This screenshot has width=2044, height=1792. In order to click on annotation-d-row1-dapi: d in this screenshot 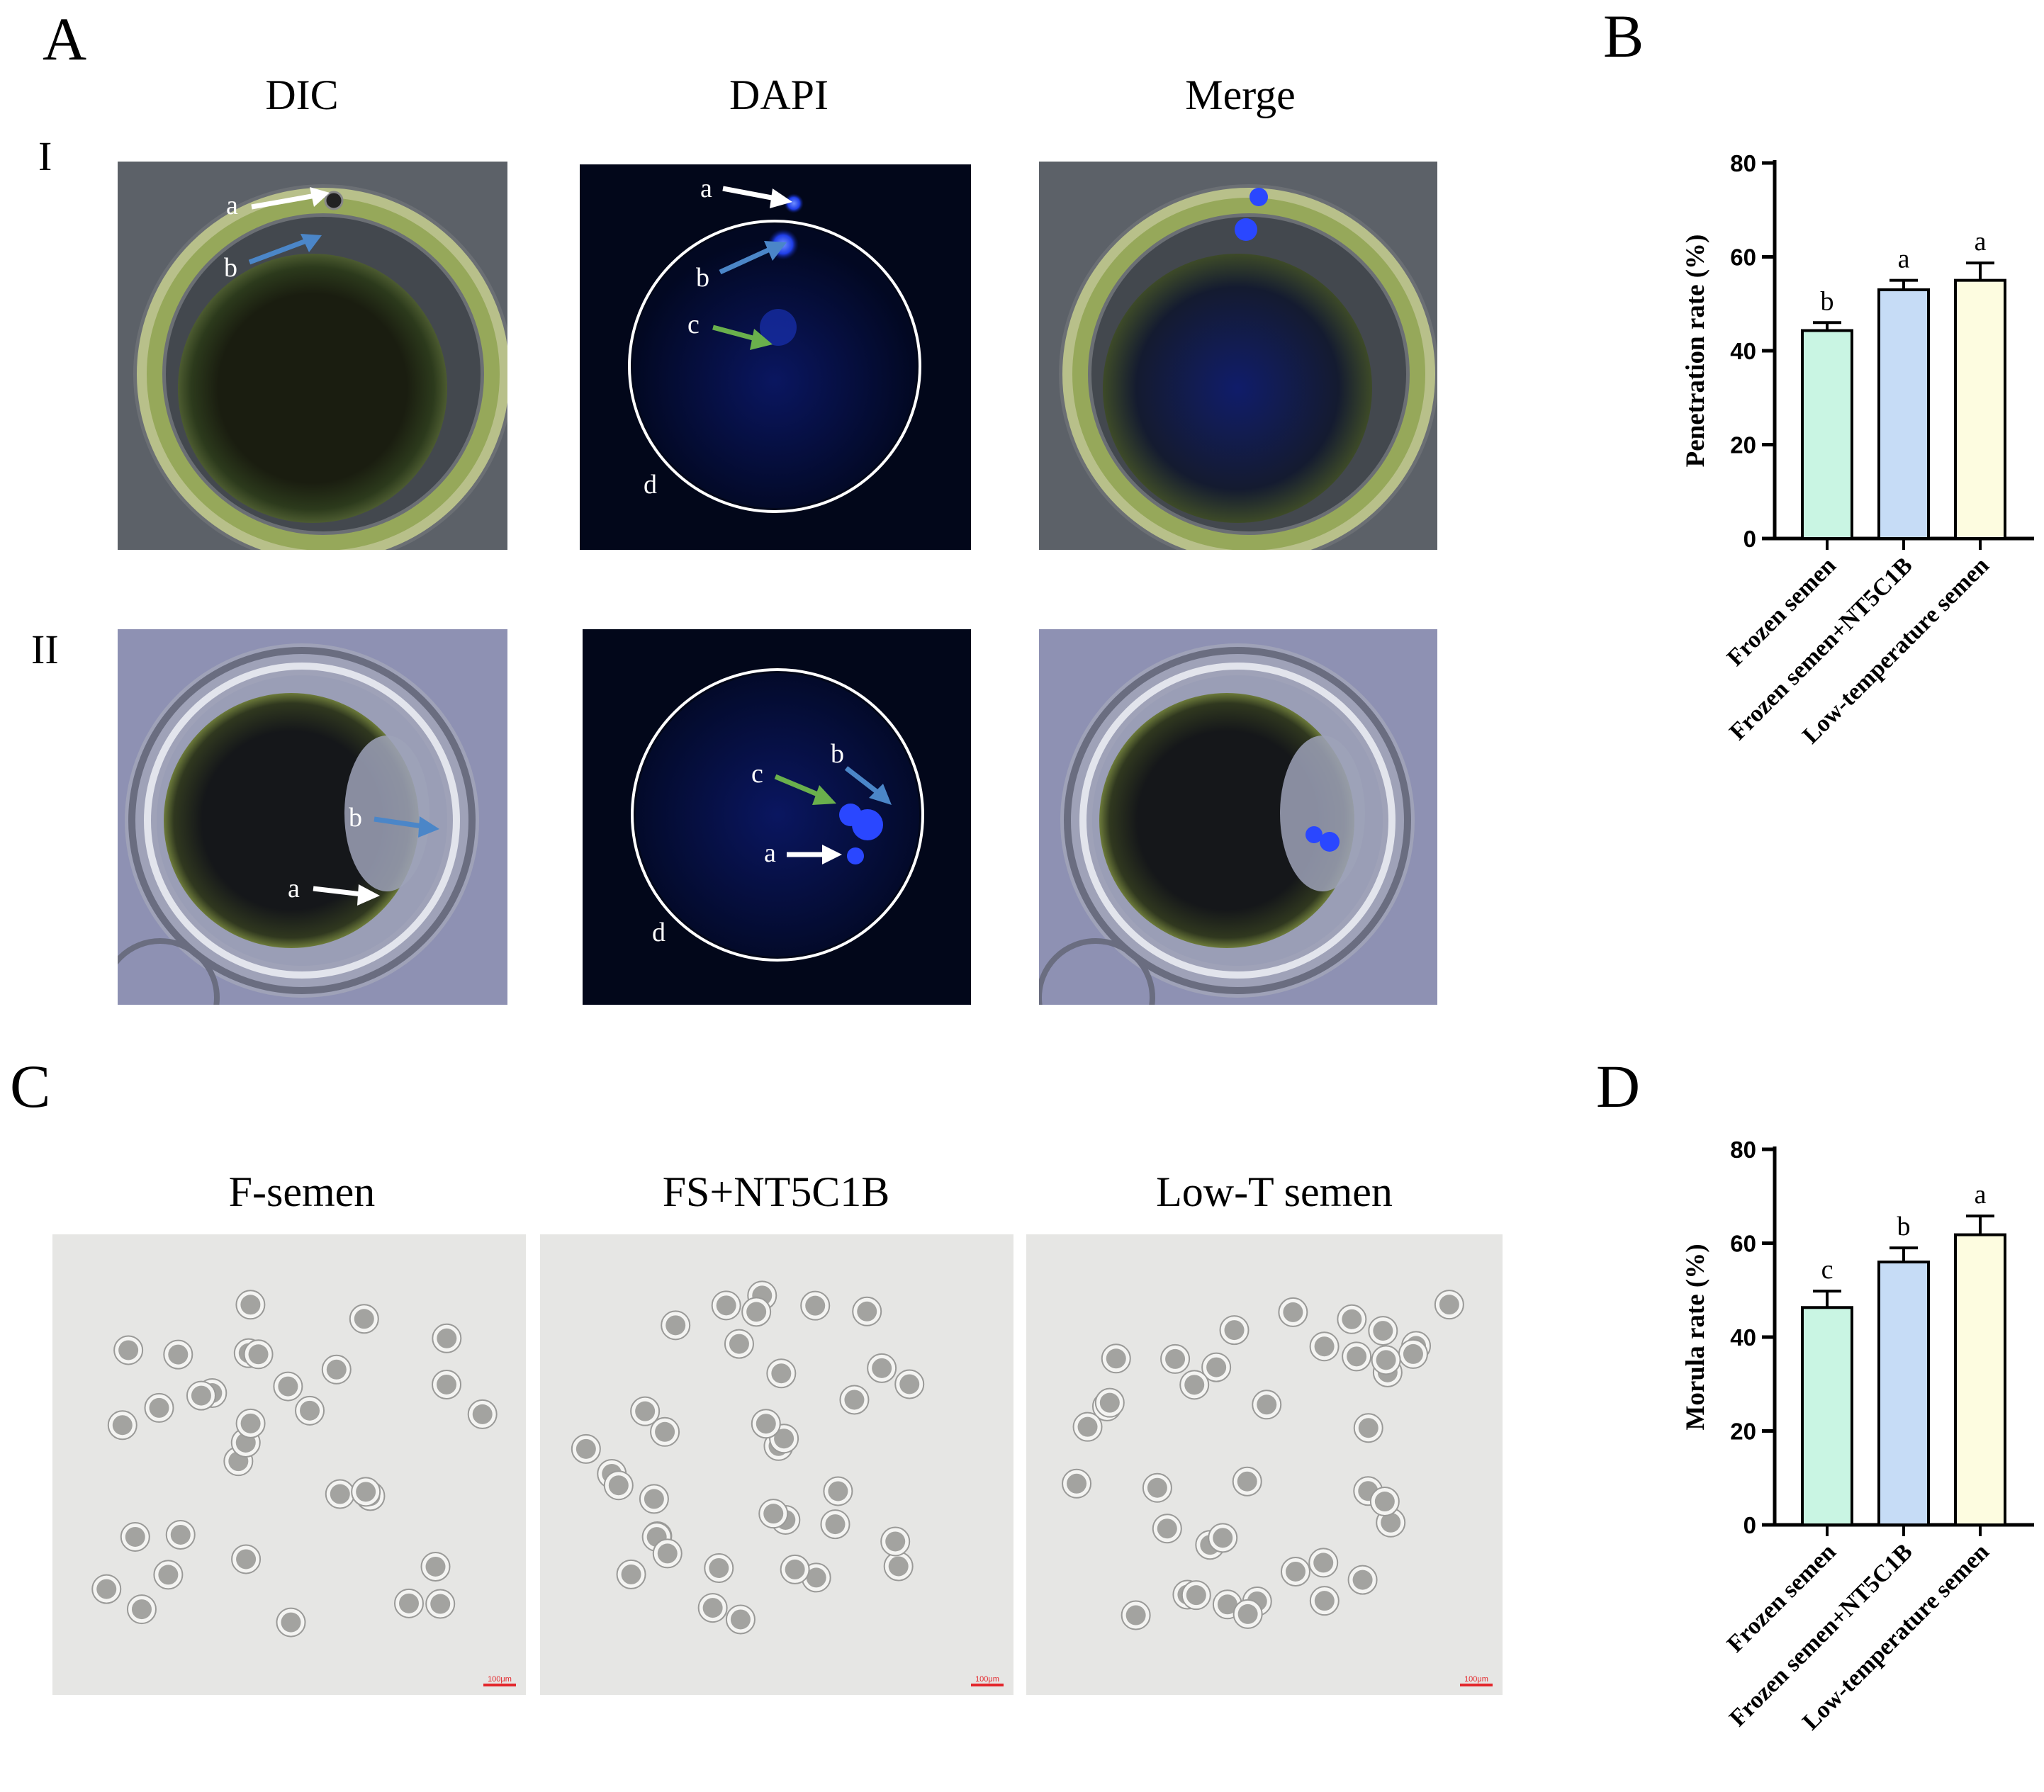, I will do `click(662, 485)`.